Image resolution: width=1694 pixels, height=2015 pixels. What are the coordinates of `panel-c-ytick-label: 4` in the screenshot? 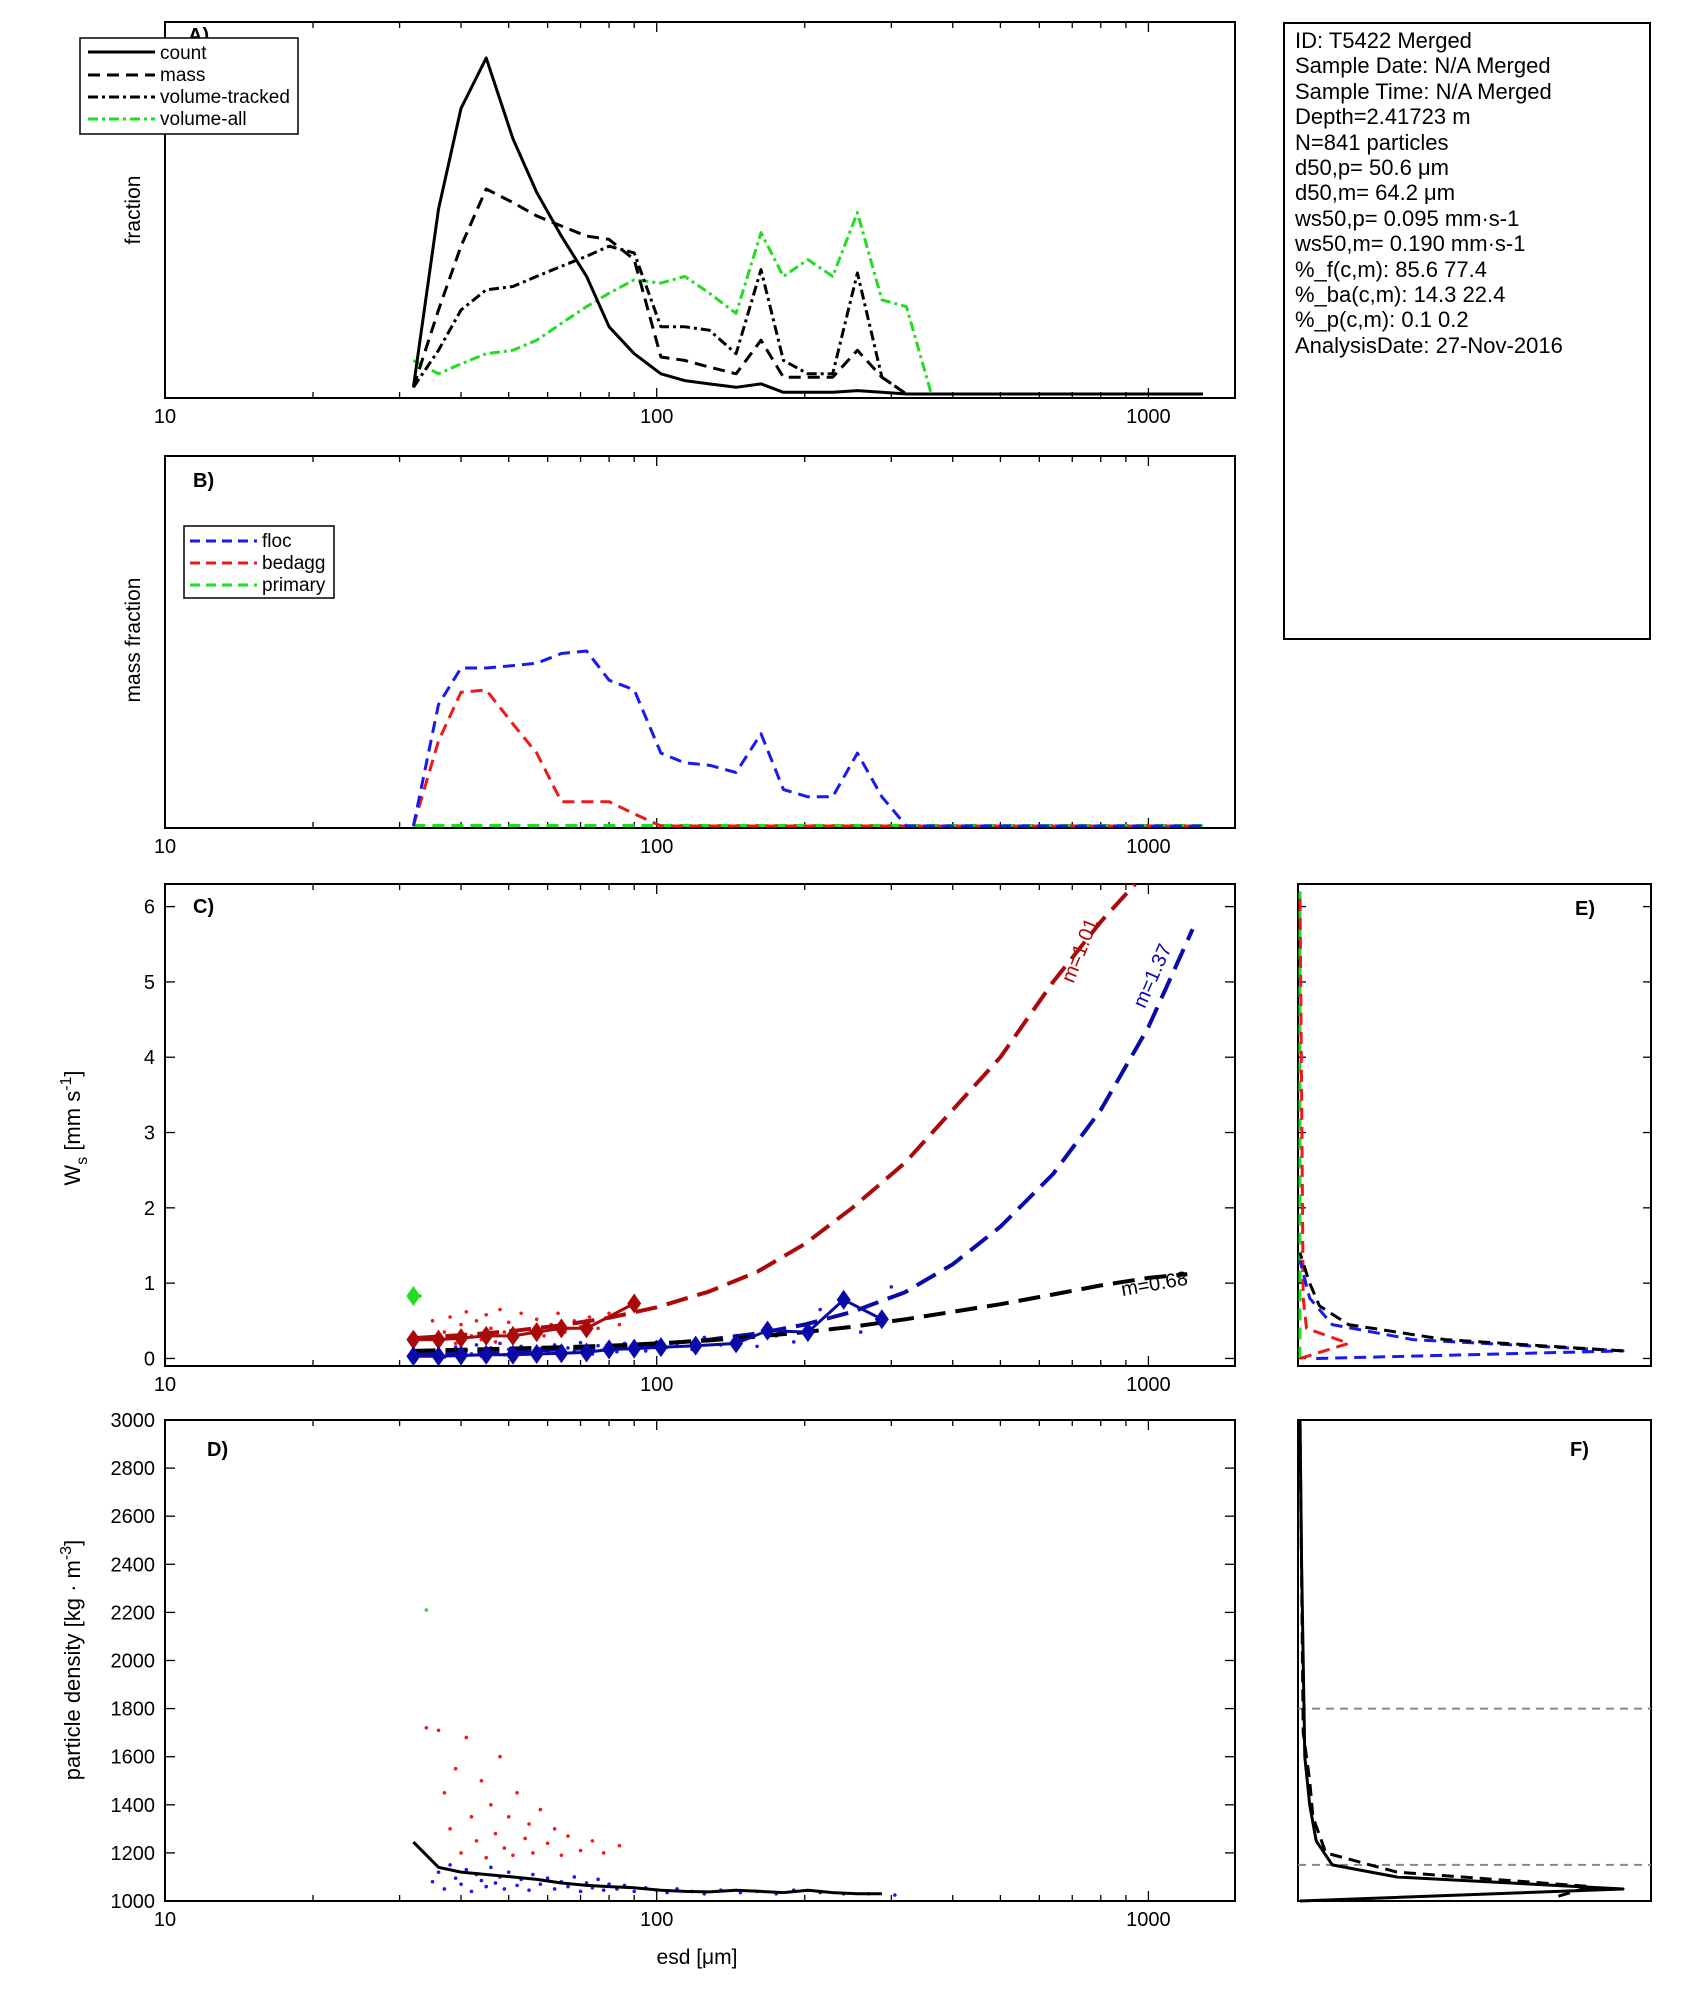 It's located at (149, 1058).